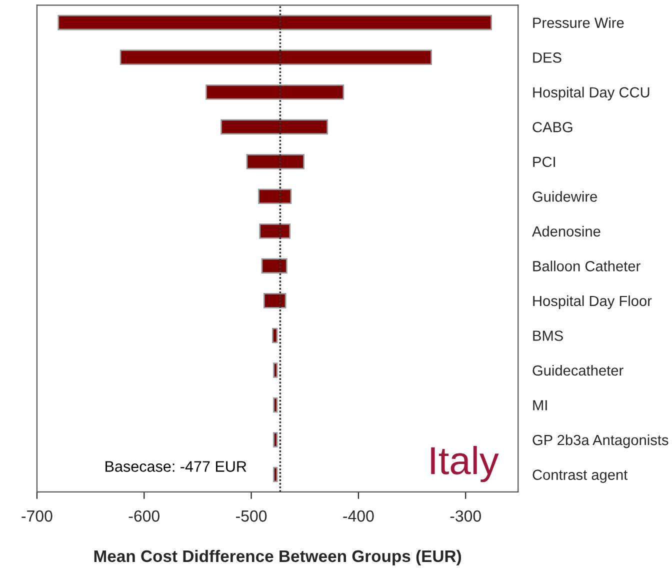  Describe the element at coordinates (580, 476) in the screenshot. I see `y-tick-label: Contrast agent` at that location.